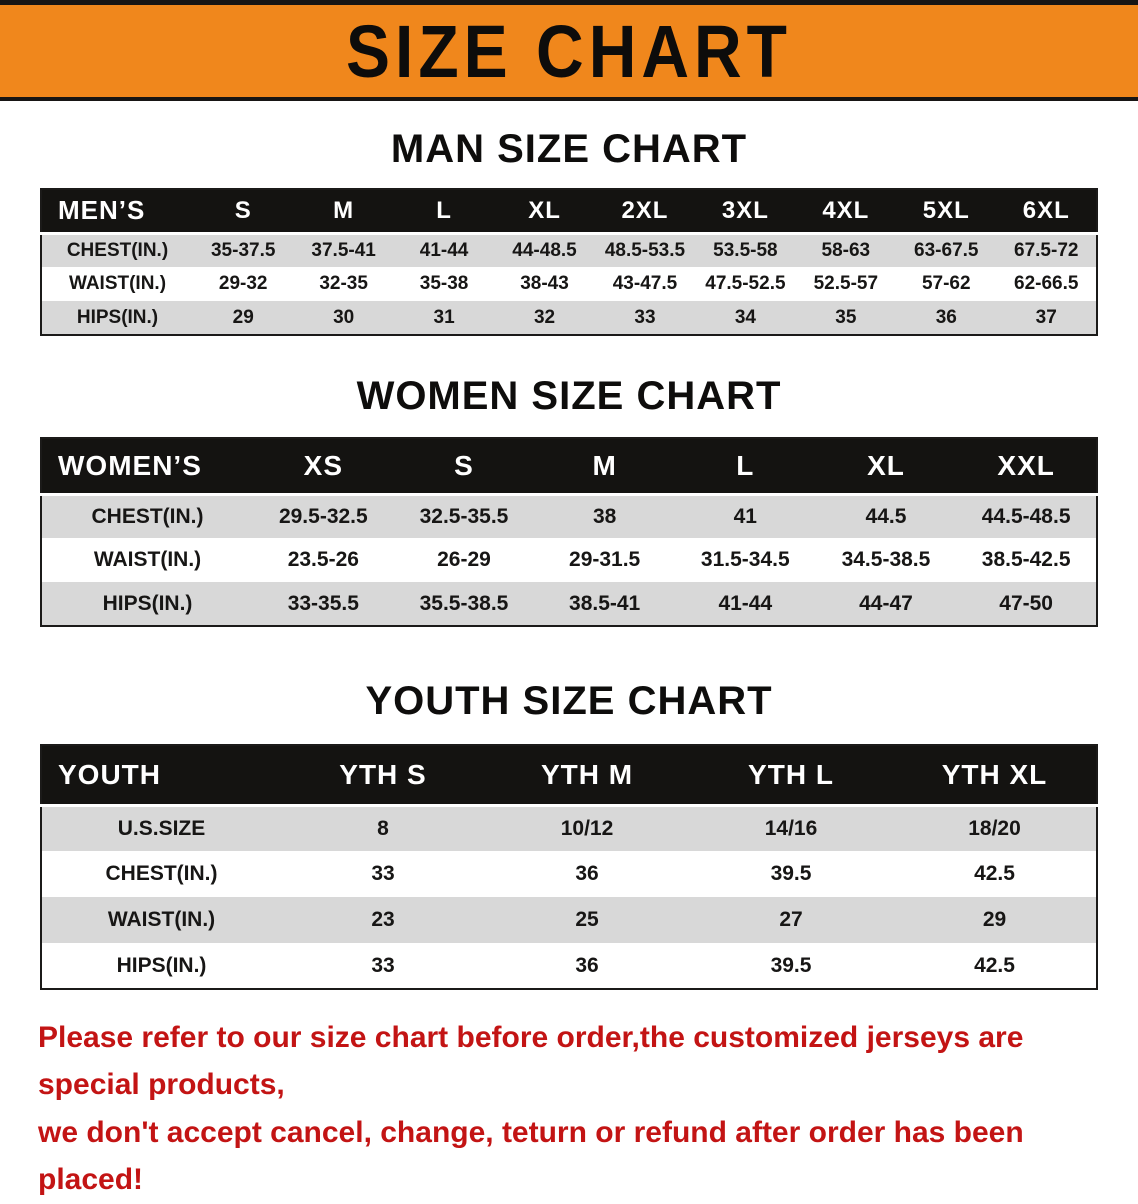 Image resolution: width=1138 pixels, height=1204 pixels. I want to click on value-cell: 34, so click(745, 317).